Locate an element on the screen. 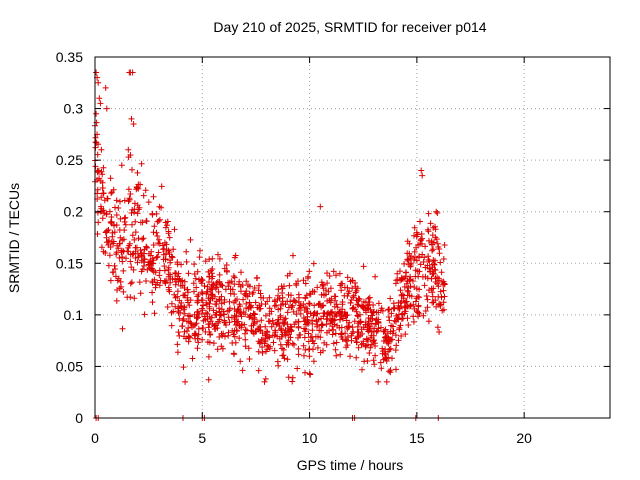 The width and height of the screenshot is (640, 480). y-tick-label: 0.2 is located at coordinates (74, 212).